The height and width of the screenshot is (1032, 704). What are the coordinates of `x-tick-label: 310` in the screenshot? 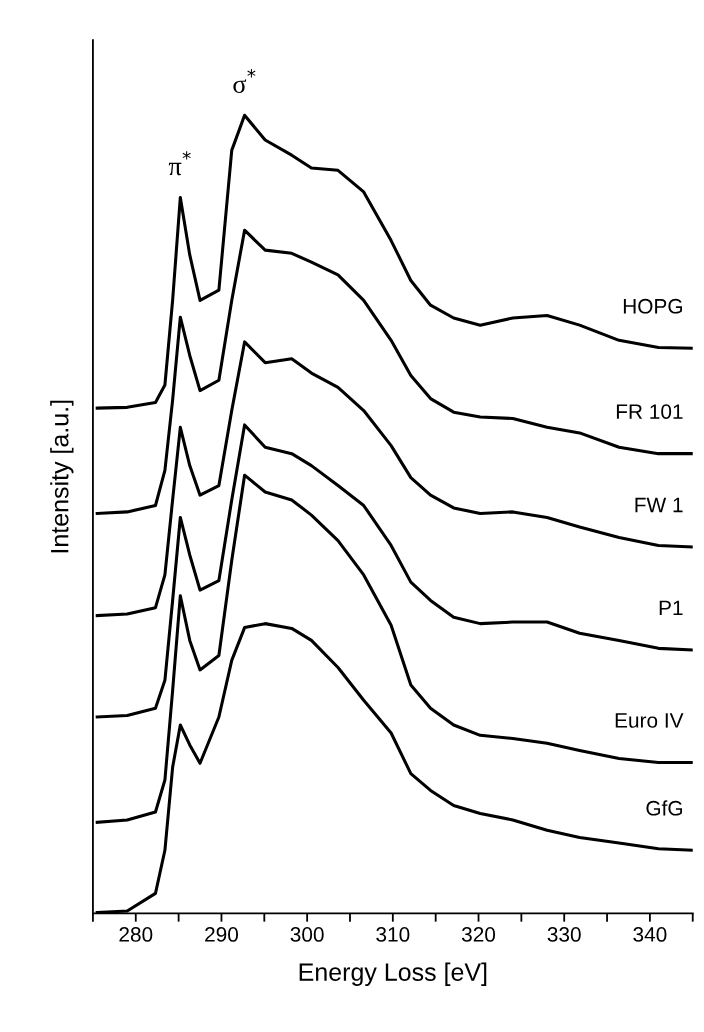 It's located at (393, 934).